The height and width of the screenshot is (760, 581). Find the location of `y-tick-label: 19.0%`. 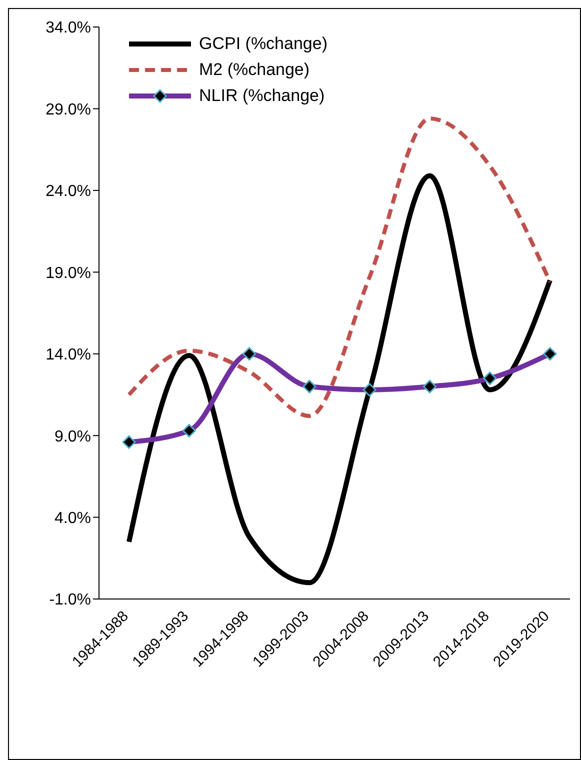

y-tick-label: 19.0% is located at coordinates (68, 273).